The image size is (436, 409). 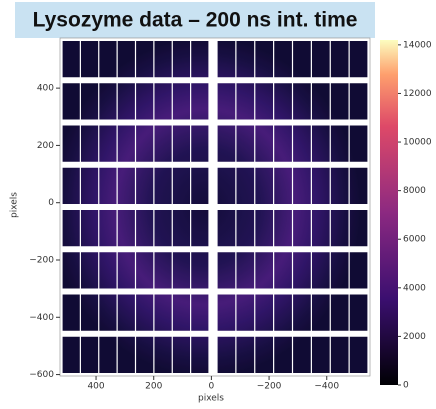 I want to click on colorbar, so click(x=389, y=212).